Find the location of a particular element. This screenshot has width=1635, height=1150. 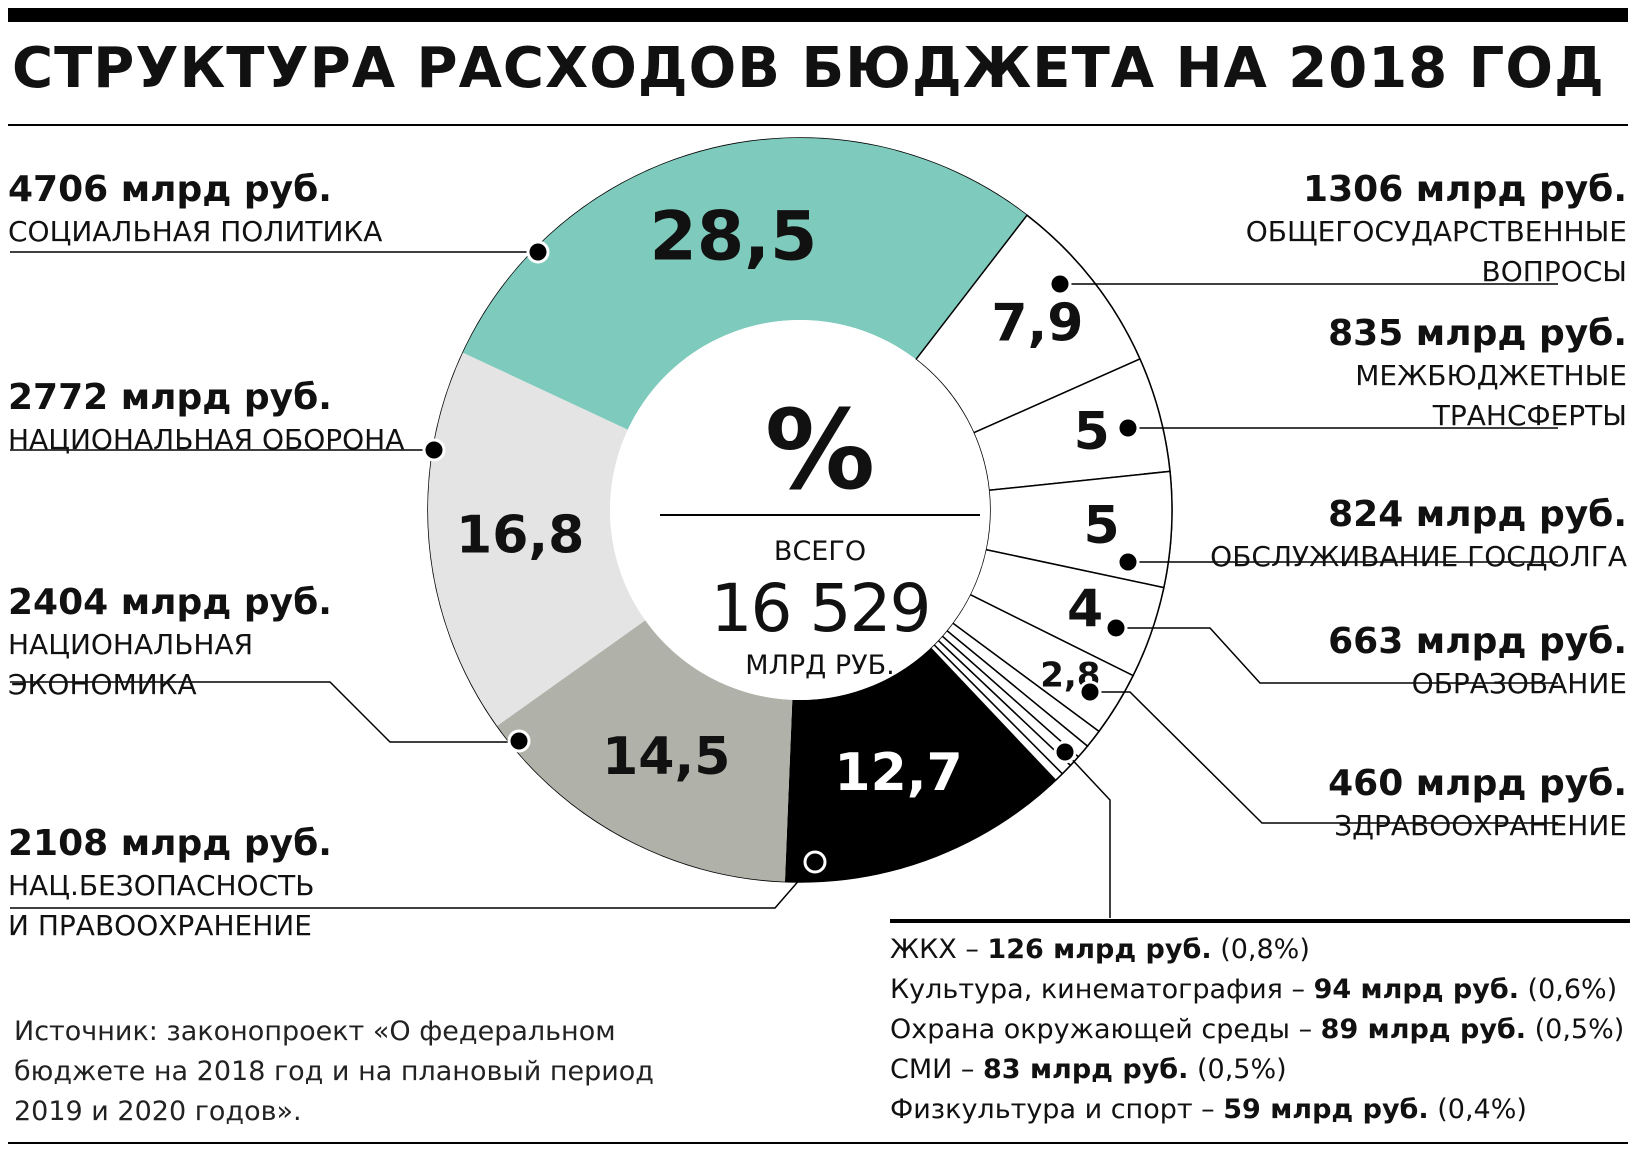

label-health-category: ЗДРАВООХРАНЕНИЕ is located at coordinates (1480, 825).